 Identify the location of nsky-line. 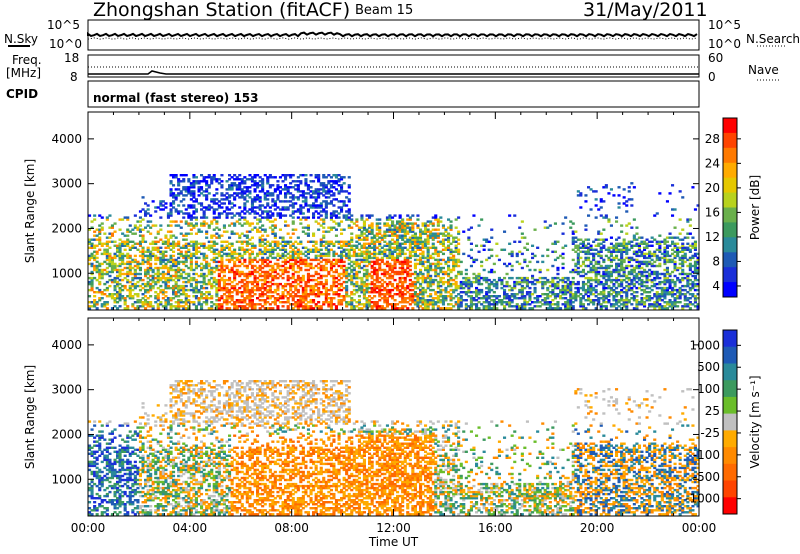
(392, 34).